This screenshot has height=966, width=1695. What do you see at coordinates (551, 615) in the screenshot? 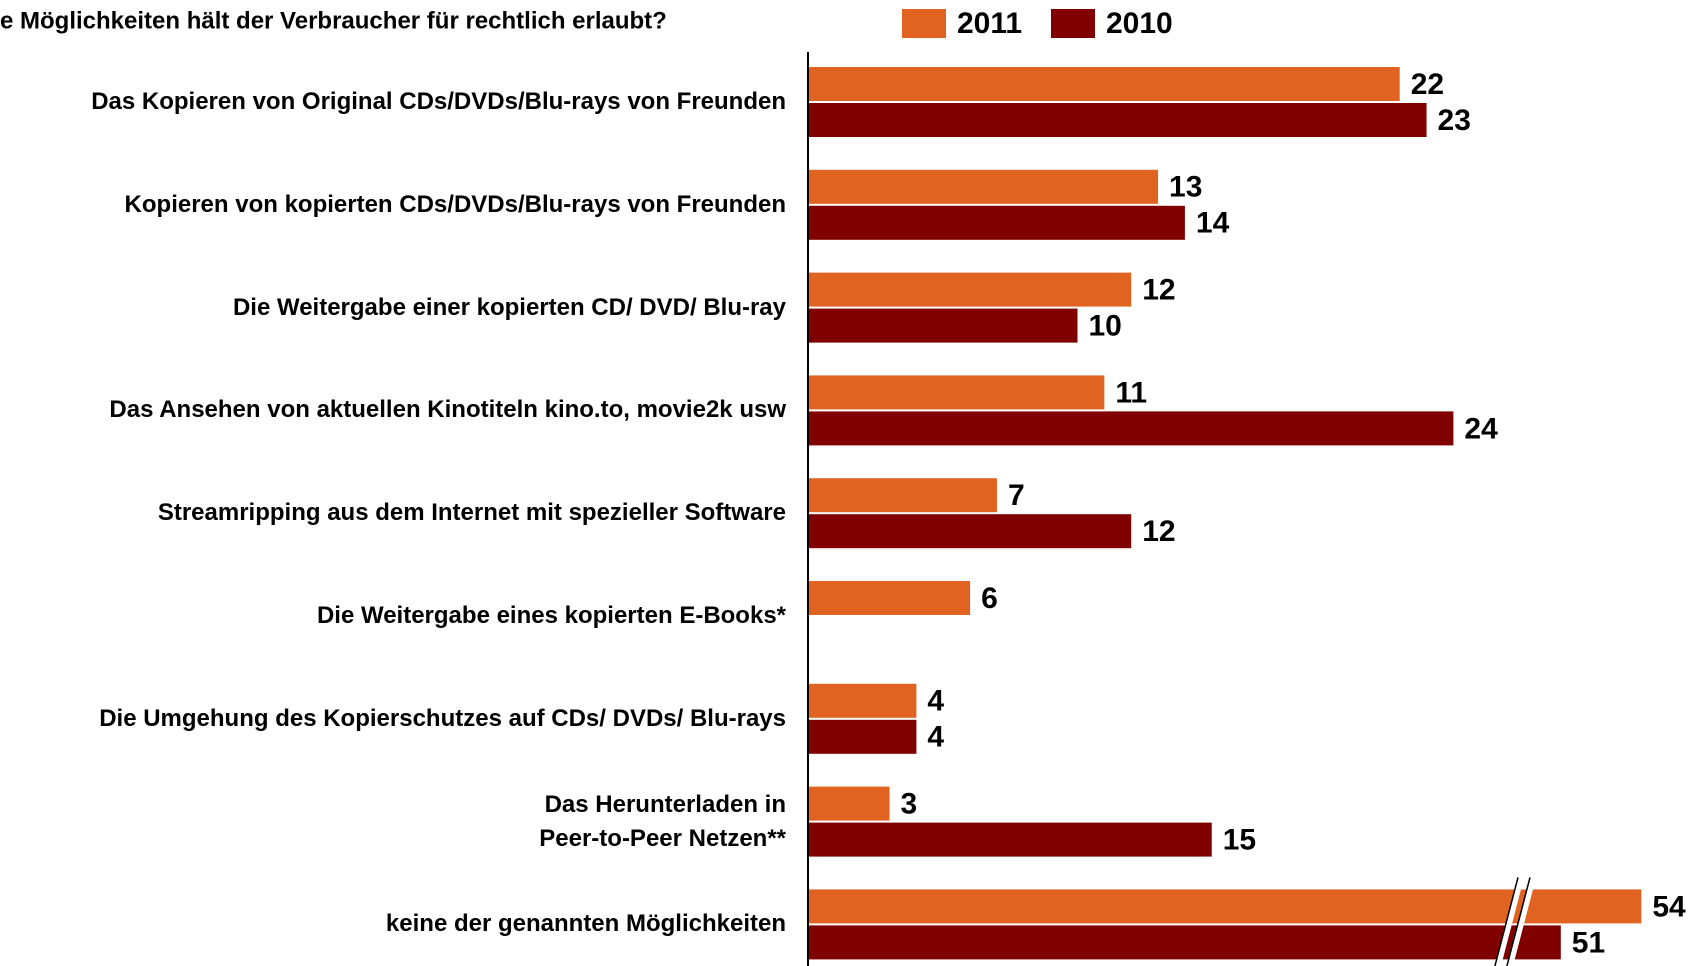
I see `category-label: Die Weitergabe eines kopierten E-Books*` at bounding box center [551, 615].